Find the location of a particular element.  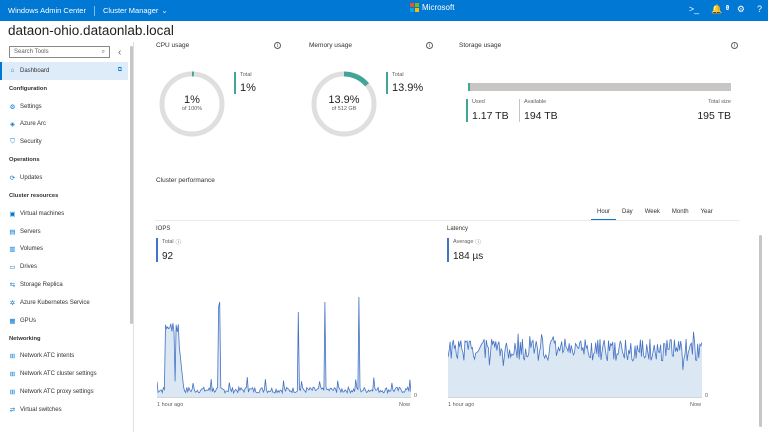

open-external-icon: ⧉ is located at coordinates (119, 70).